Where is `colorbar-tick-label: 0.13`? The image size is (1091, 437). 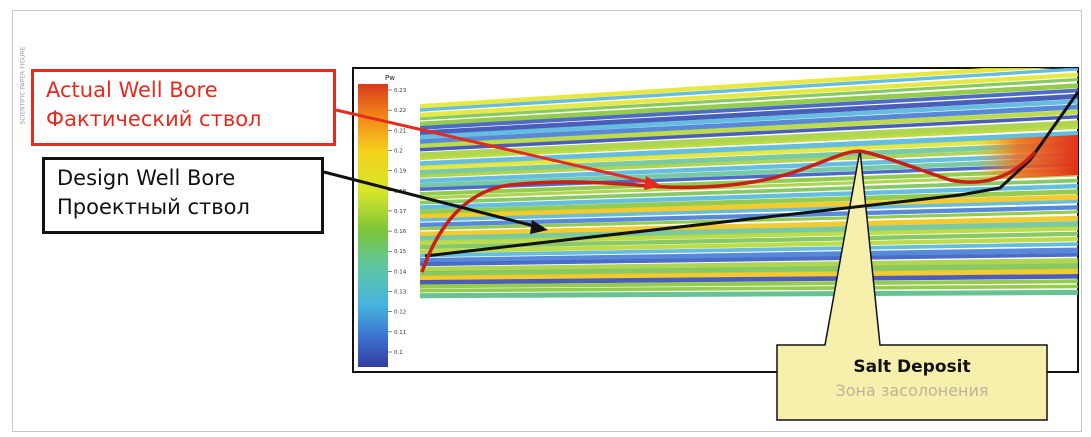
colorbar-tick-label: 0.13 is located at coordinates (400, 293).